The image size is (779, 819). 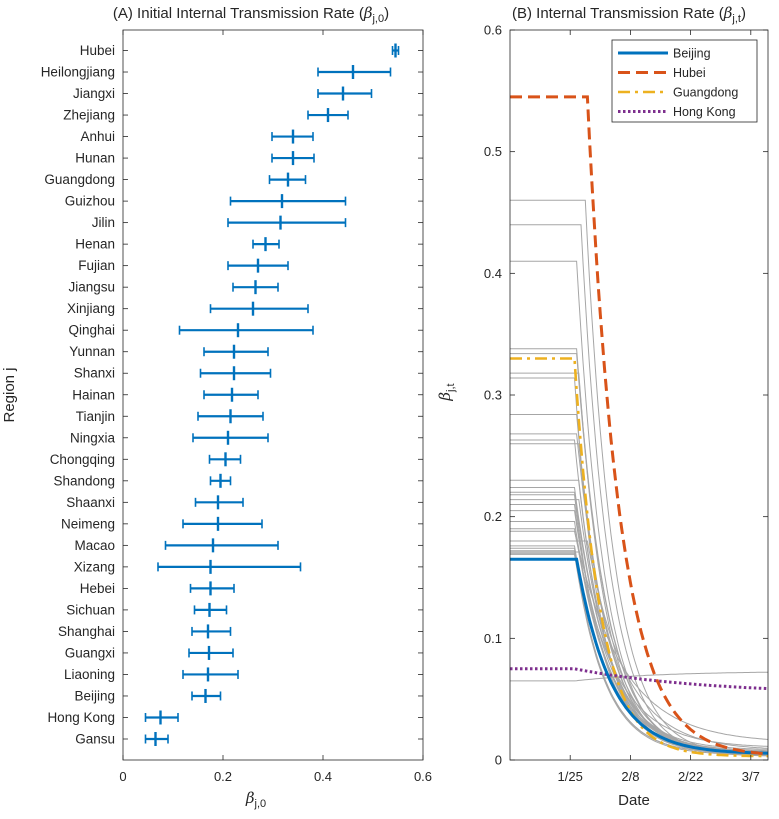 What do you see at coordinates (212, 588) in the screenshot?
I see `error-bar-hebei` at bounding box center [212, 588].